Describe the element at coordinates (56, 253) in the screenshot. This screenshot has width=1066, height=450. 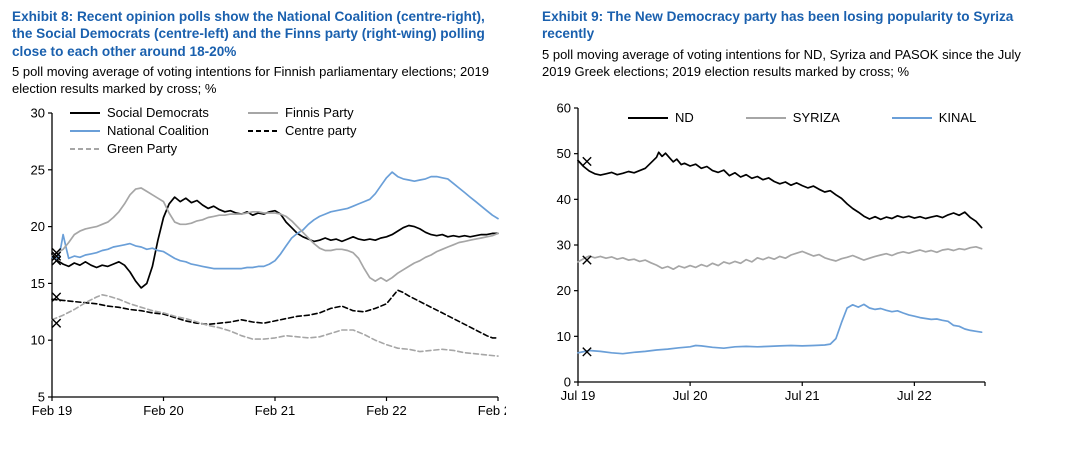
I see `election-cross-social-democrats` at that location.